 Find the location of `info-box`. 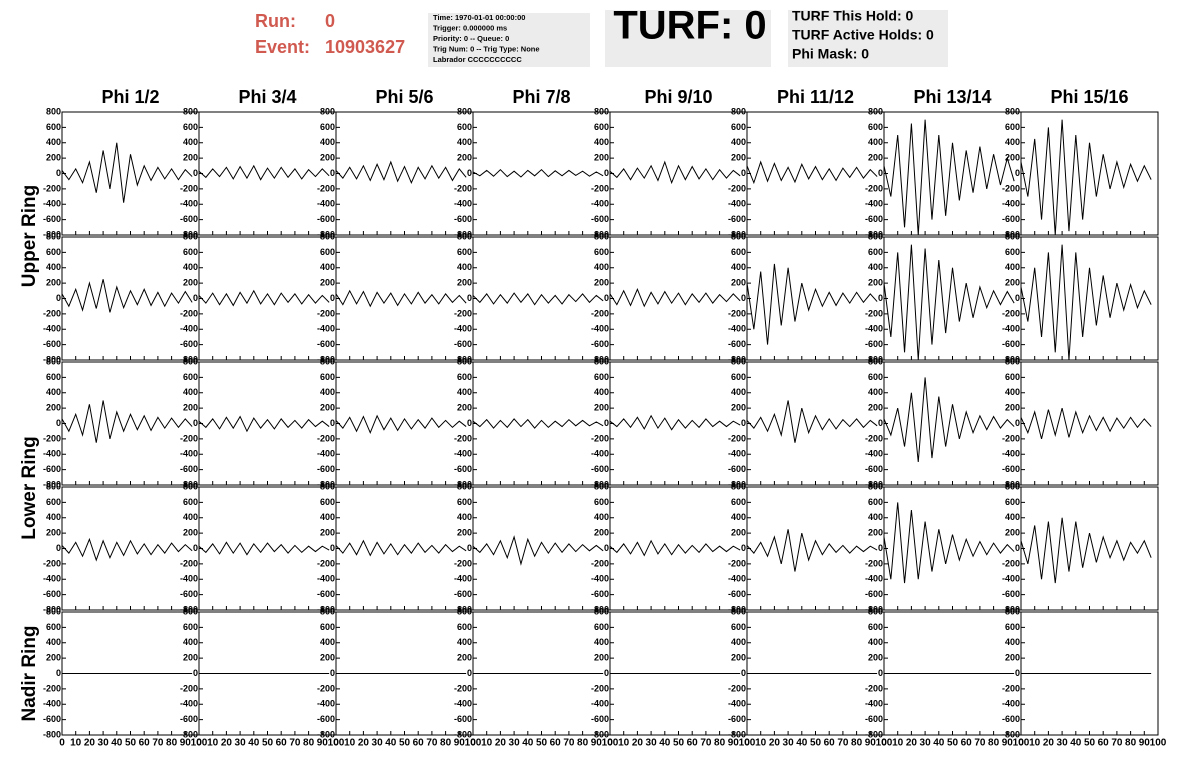

info-box is located at coordinates (509, 40).